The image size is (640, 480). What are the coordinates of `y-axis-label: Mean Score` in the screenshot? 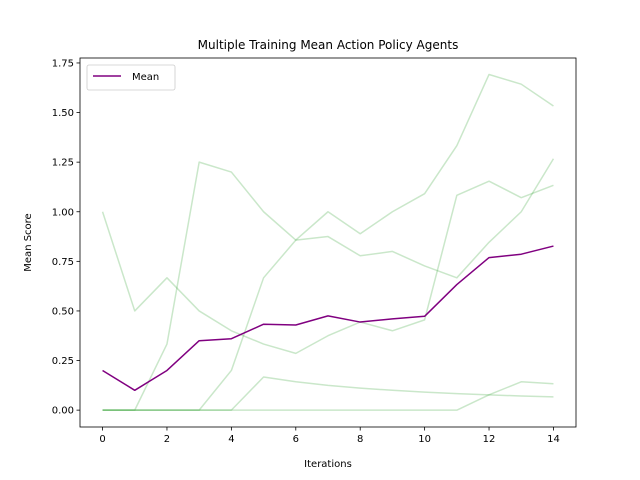 It's located at (28, 242).